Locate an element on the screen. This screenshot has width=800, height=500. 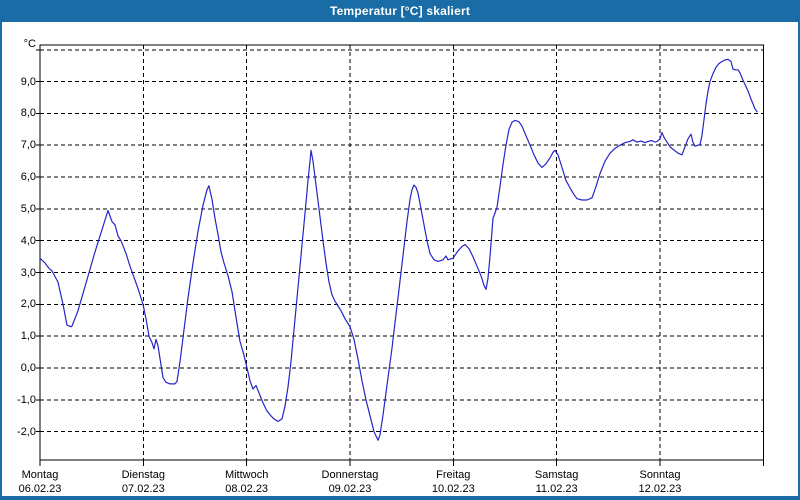
window-border-left is located at coordinates (1, 261).